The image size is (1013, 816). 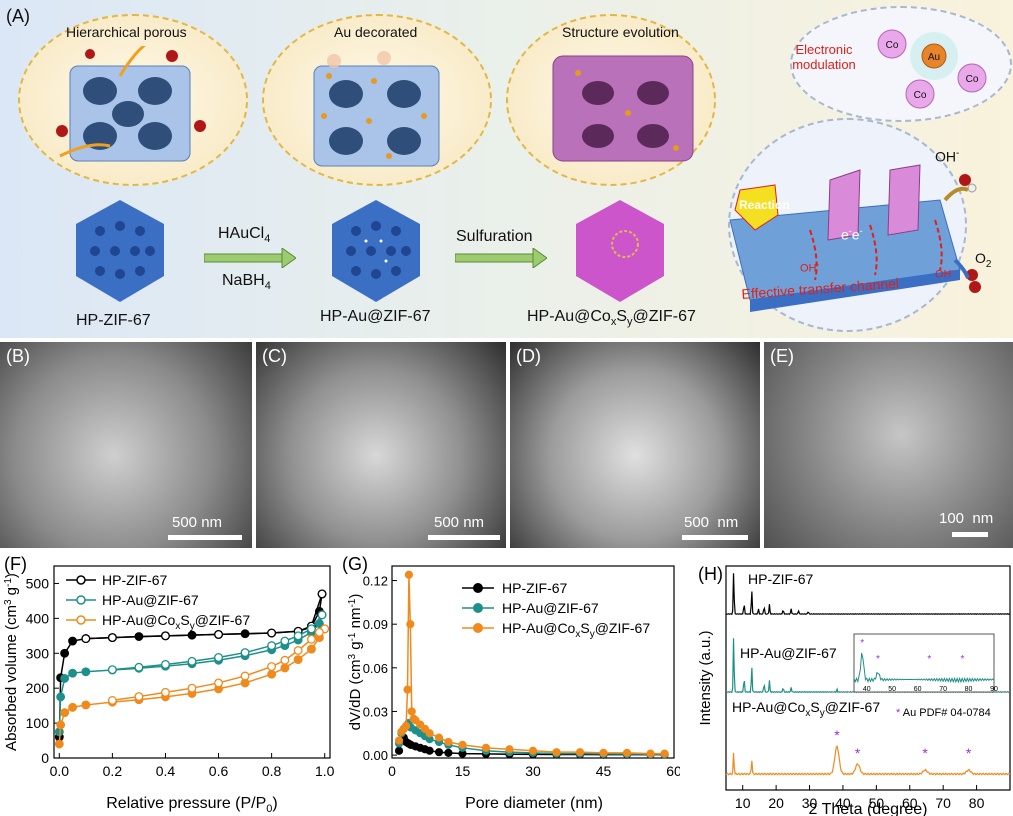 I want to click on inset-tick-label: 80, so click(x=969, y=689).